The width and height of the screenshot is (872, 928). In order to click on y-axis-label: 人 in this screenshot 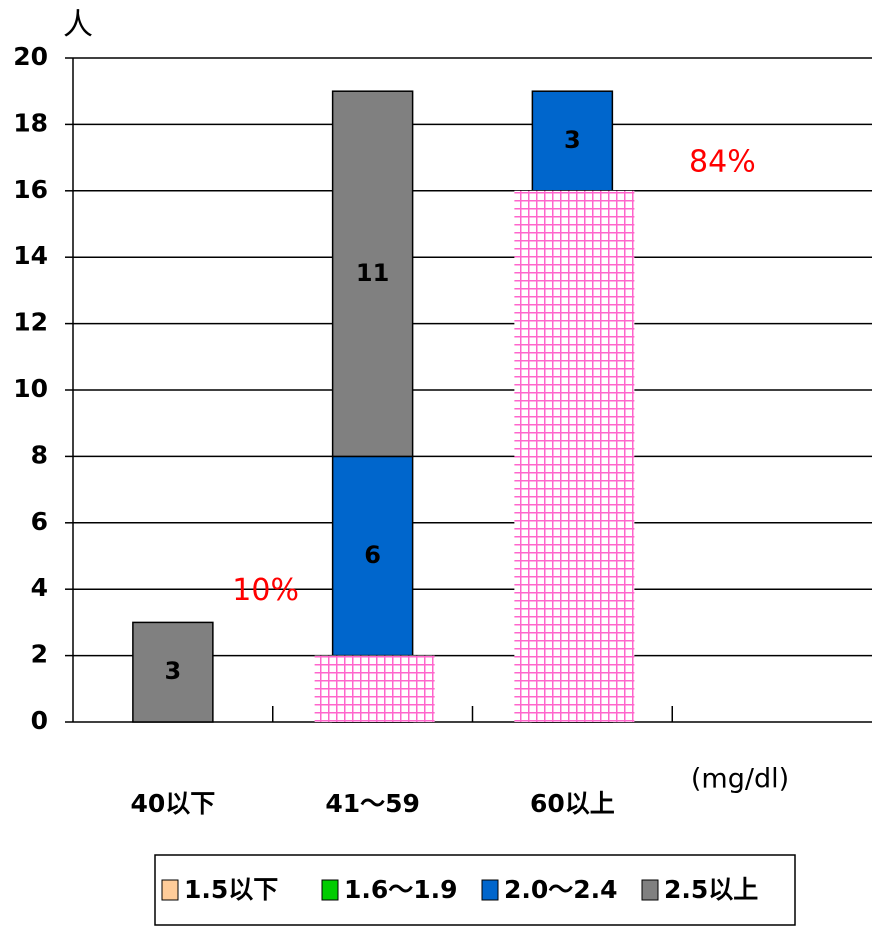, I will do `click(78, 25)`.